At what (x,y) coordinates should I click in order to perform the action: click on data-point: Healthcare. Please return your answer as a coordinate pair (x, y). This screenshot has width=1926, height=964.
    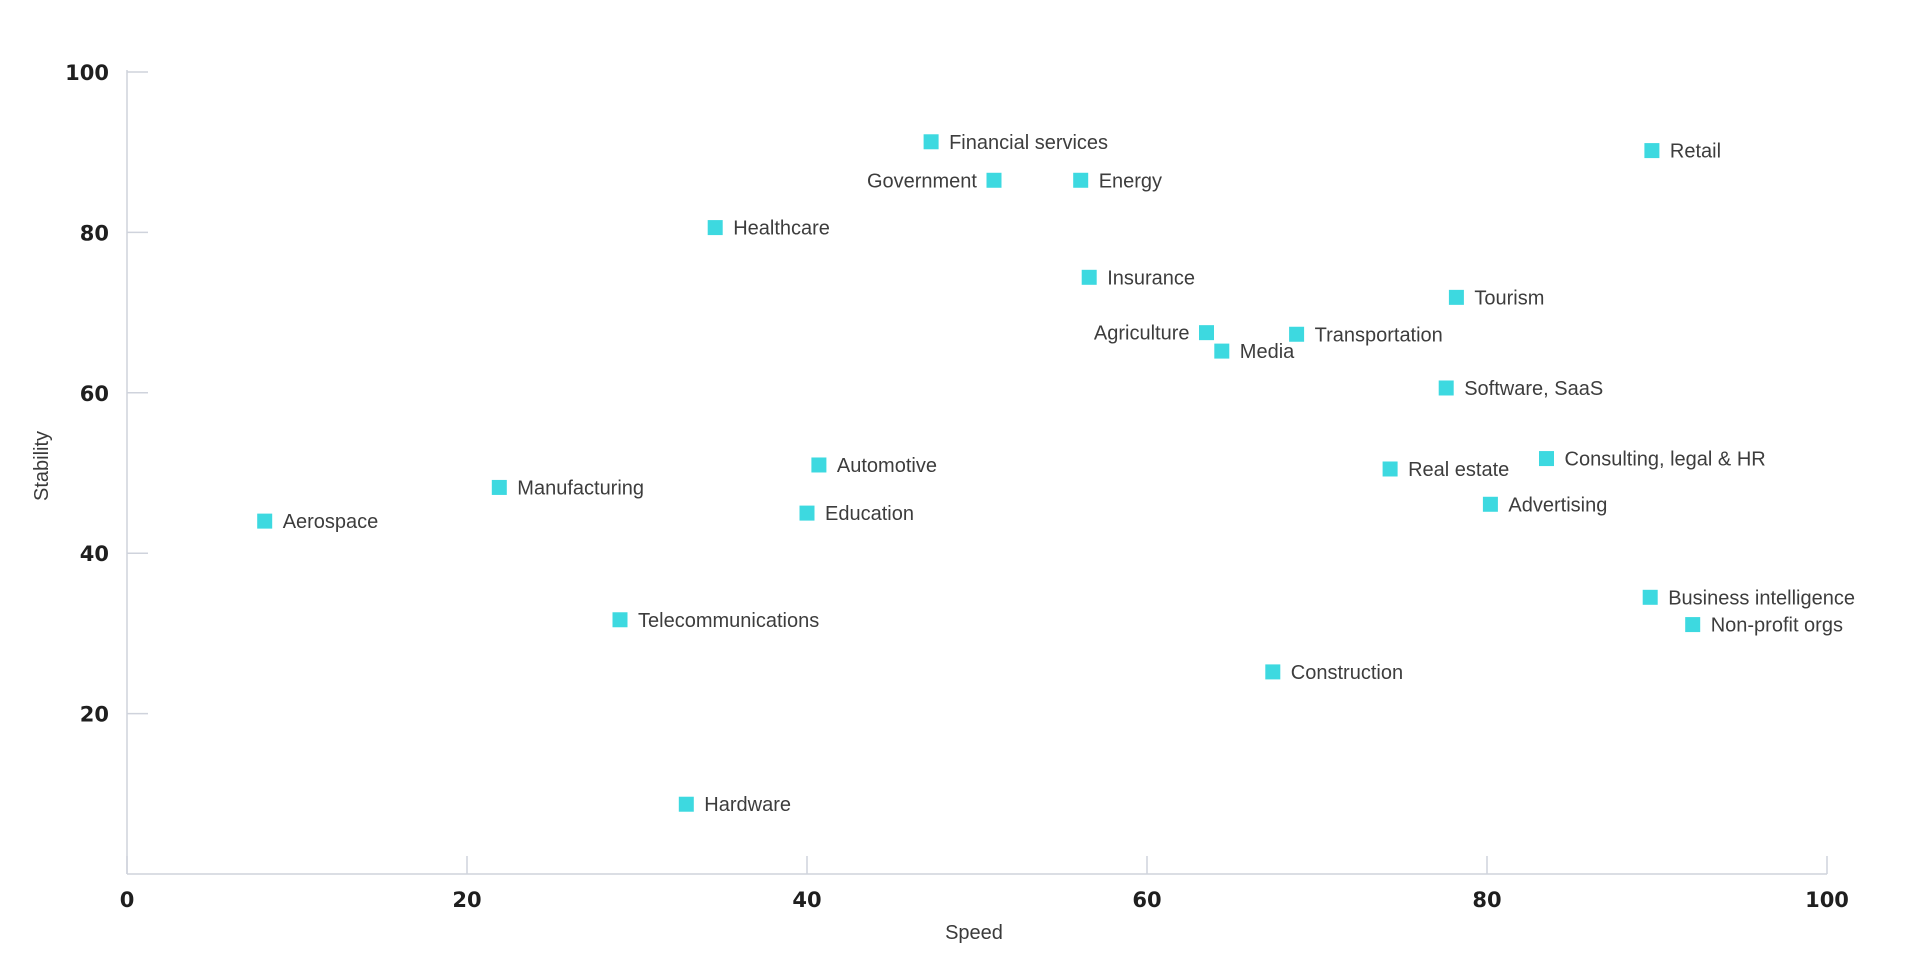
    Looking at the image, I should click on (768, 229).